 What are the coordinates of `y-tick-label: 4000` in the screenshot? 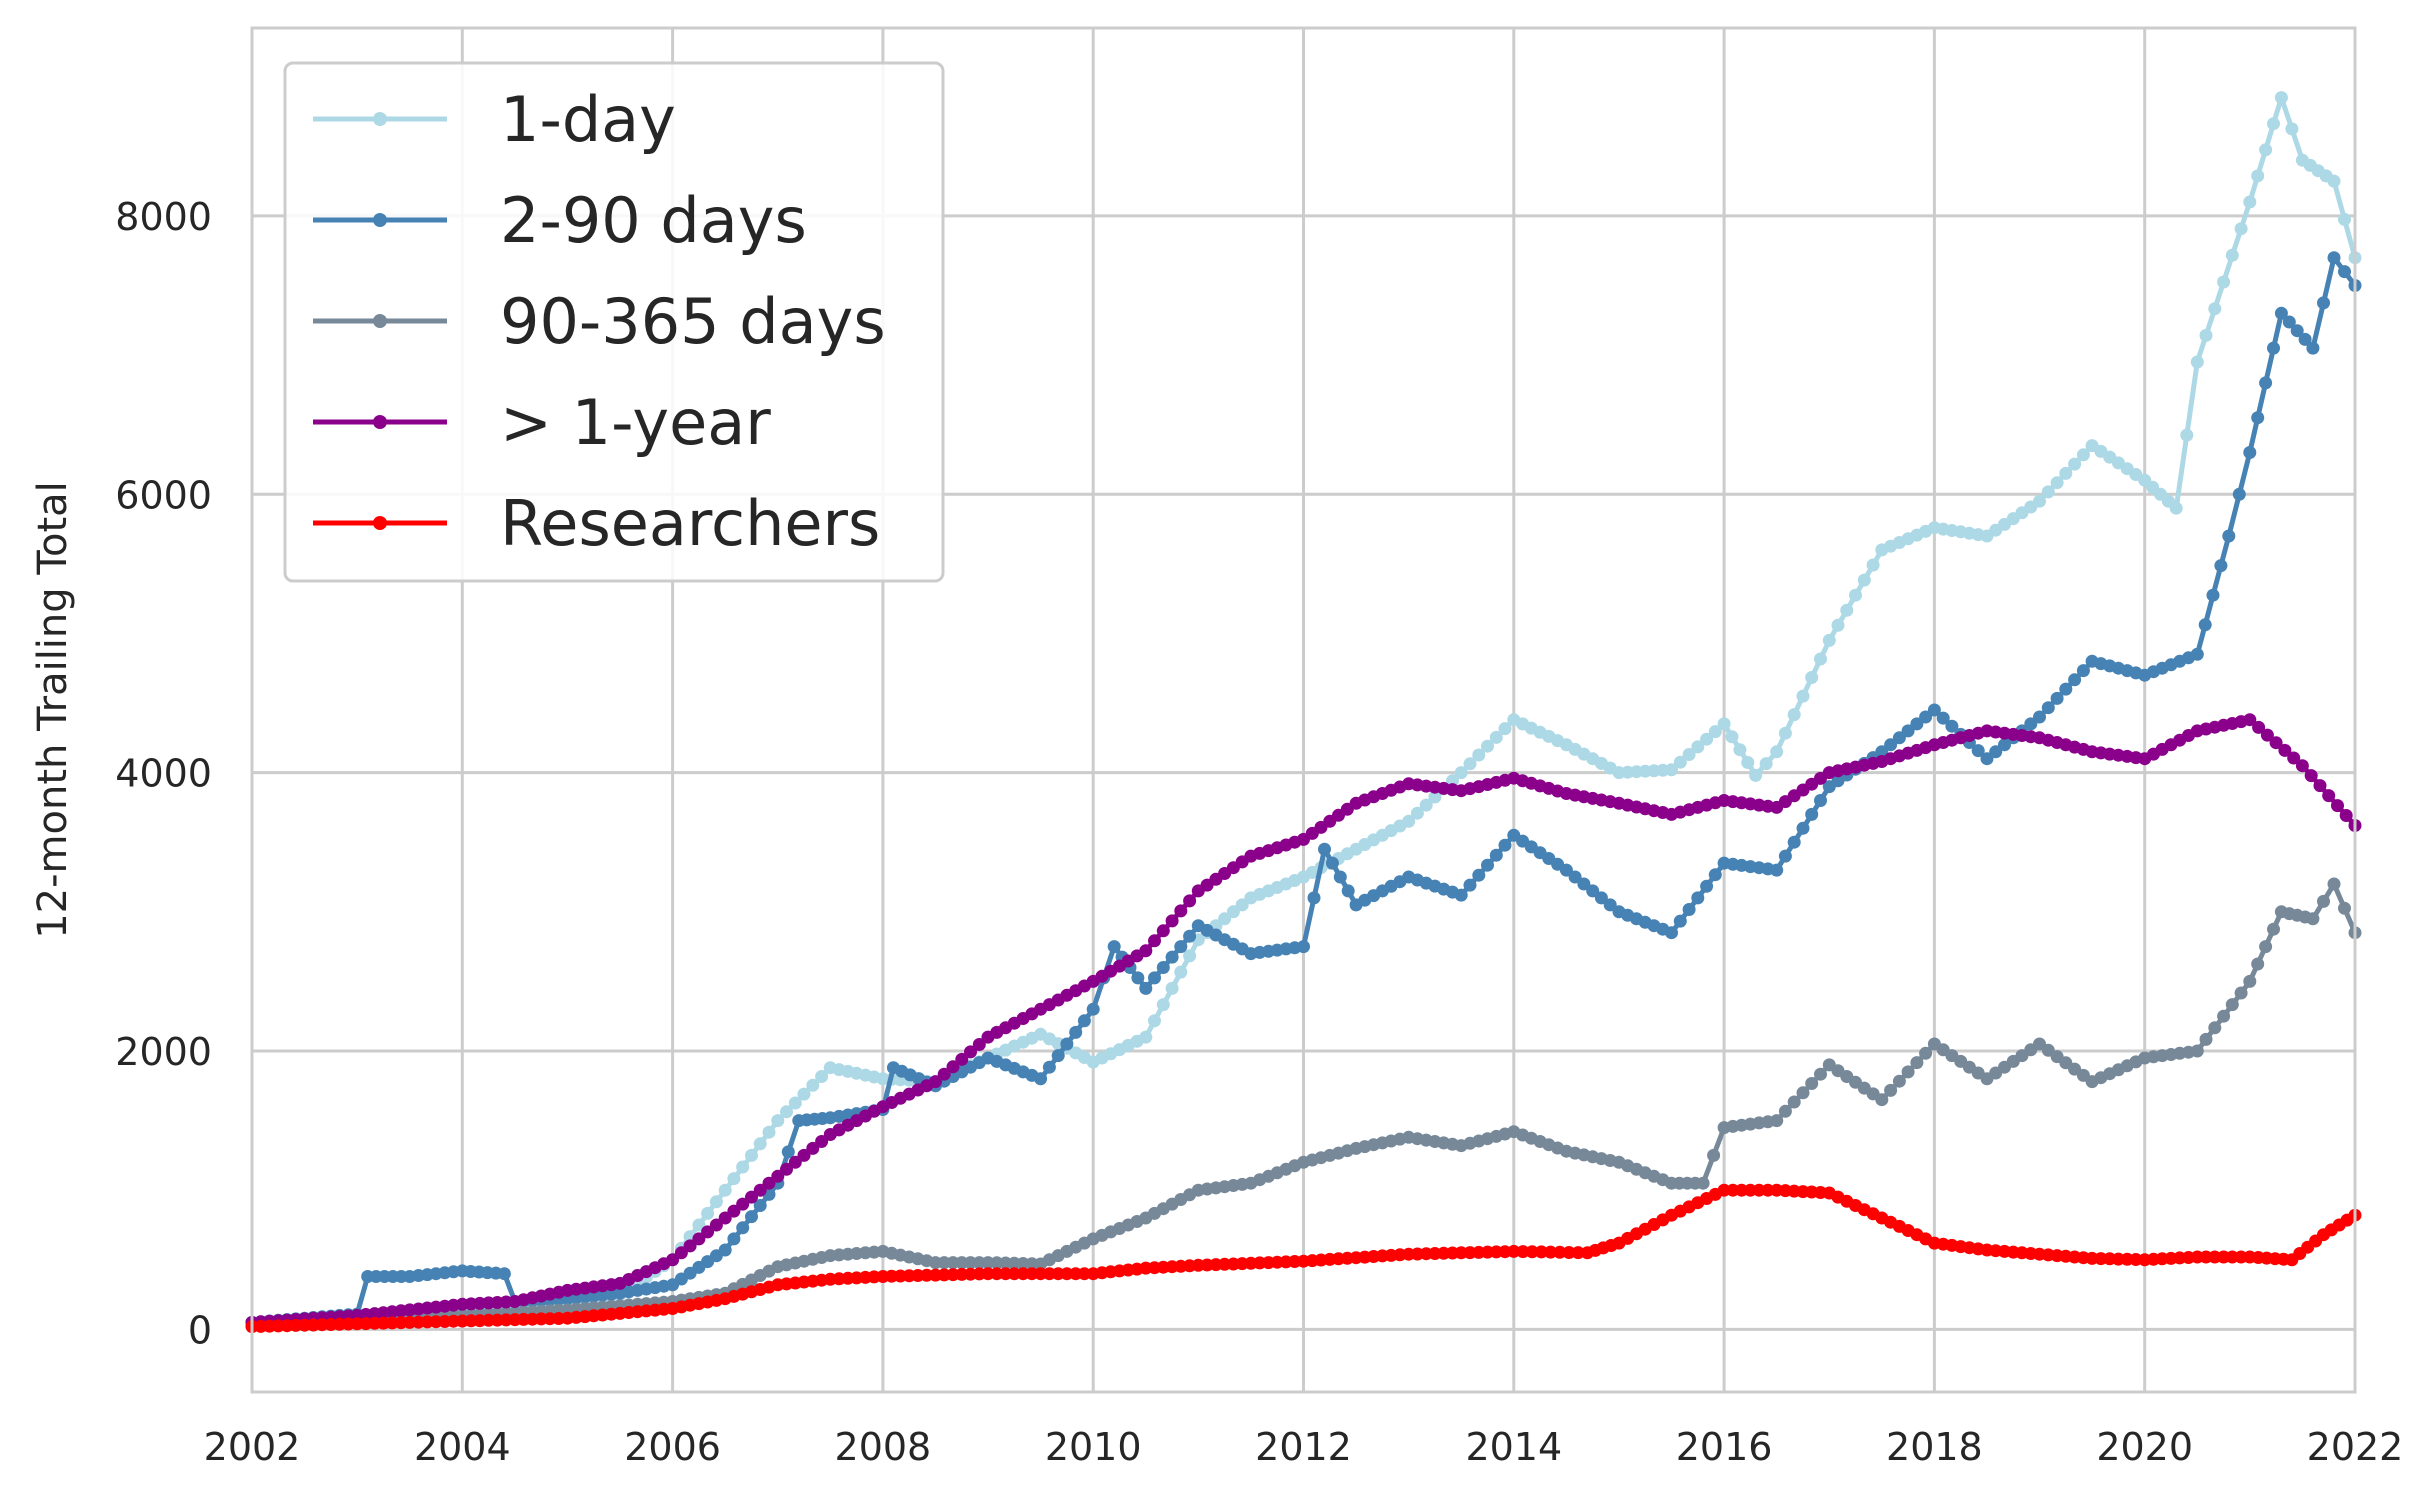 It's located at (163, 774).